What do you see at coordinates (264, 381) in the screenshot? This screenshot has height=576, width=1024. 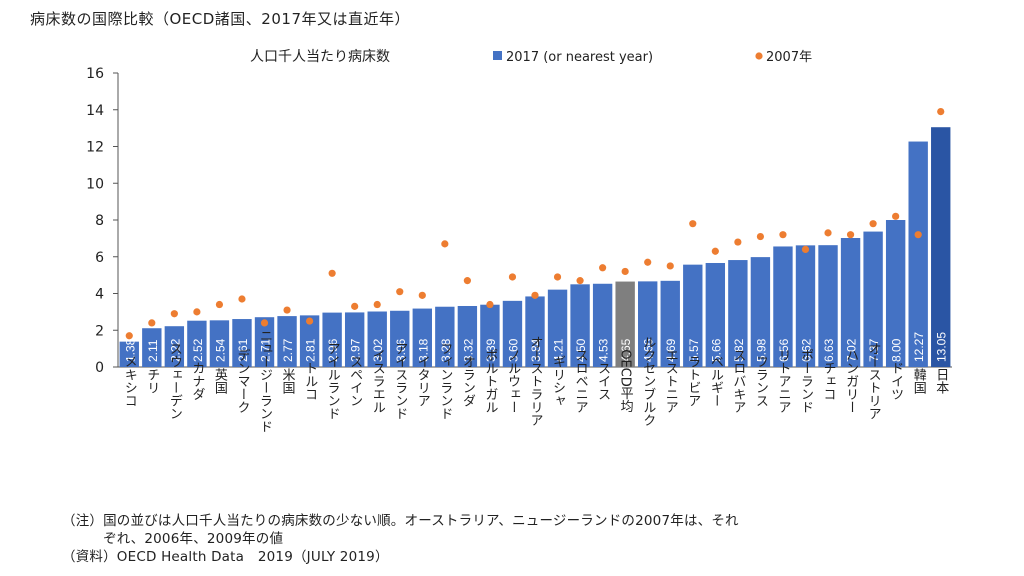 I see `category-label: ニュージーランド` at bounding box center [264, 381].